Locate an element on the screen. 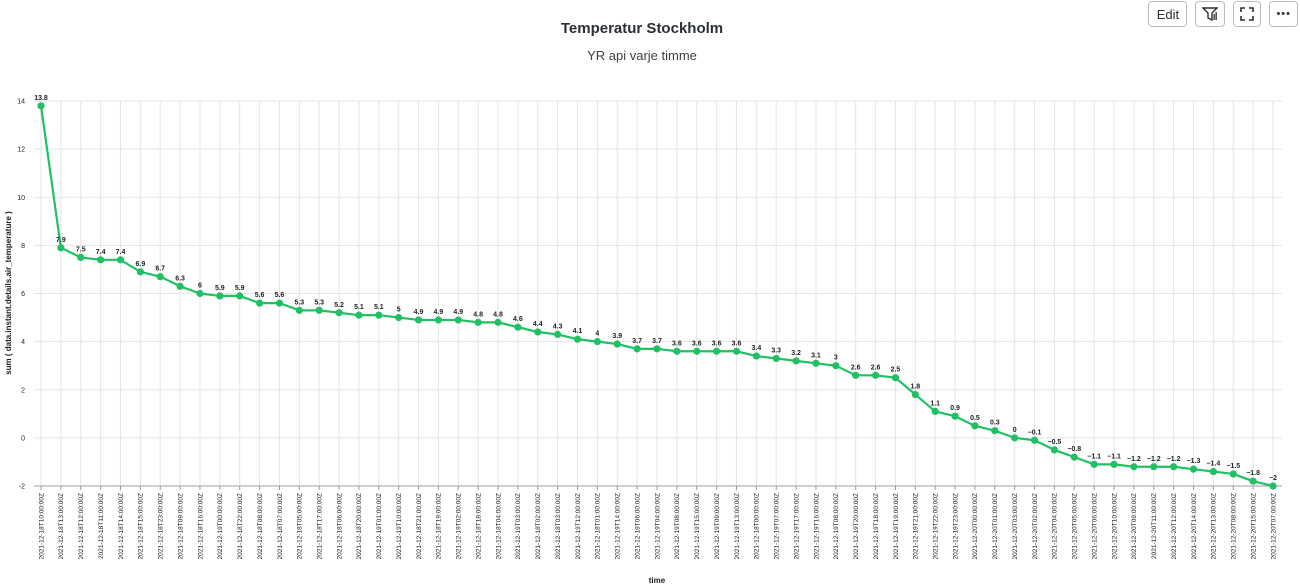  data-label: 4.1 is located at coordinates (578, 331).